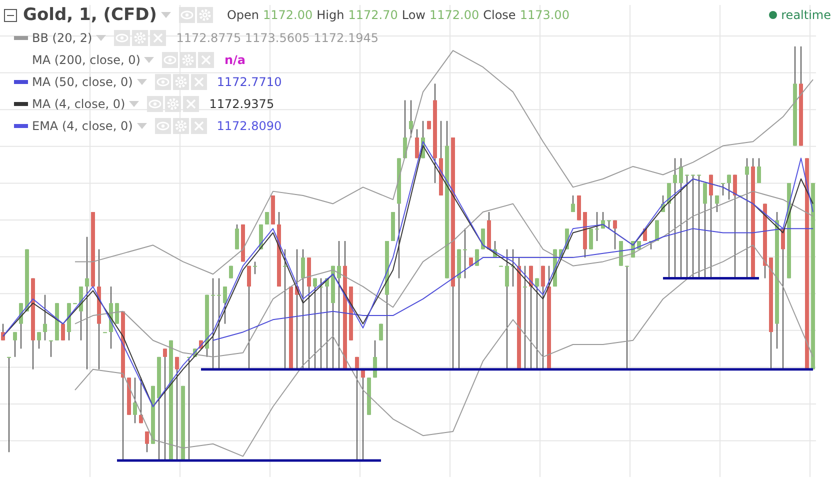  What do you see at coordinates (62, 38) in the screenshot?
I see `legend-label: BB (20, 2)` at bounding box center [62, 38].